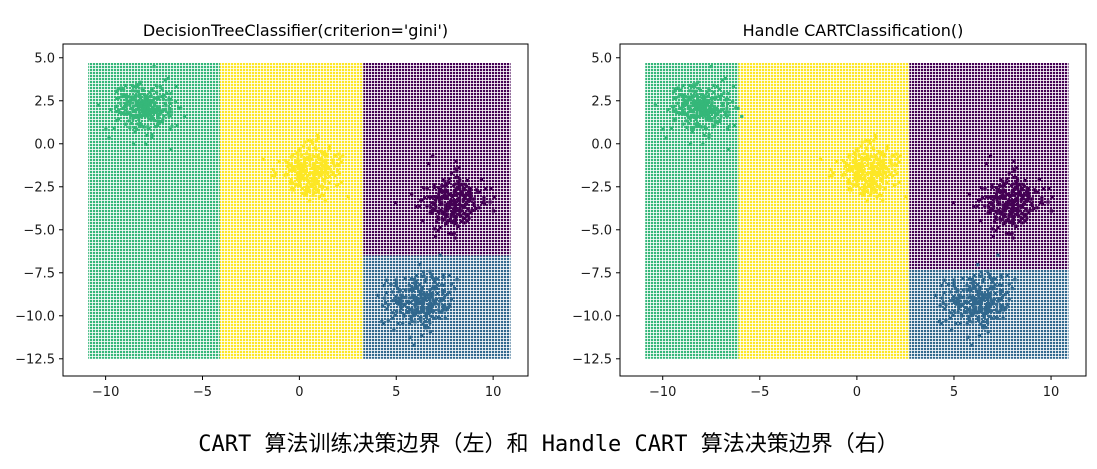 This screenshot has width=1097, height=469. What do you see at coordinates (989, 314) in the screenshot?
I see `decision-region-blue` at bounding box center [989, 314].